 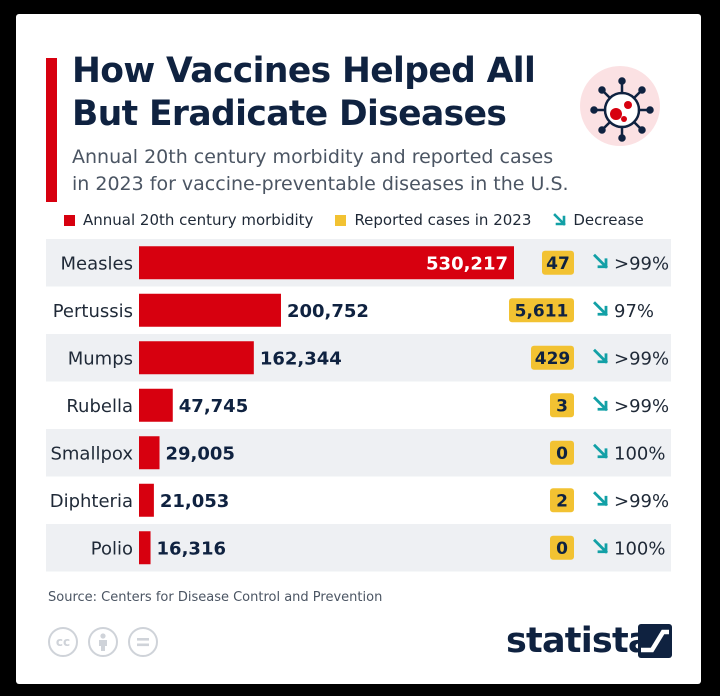 I want to click on legend-item-morbidity: Annual 20th century morbidity, so click(x=188, y=220).